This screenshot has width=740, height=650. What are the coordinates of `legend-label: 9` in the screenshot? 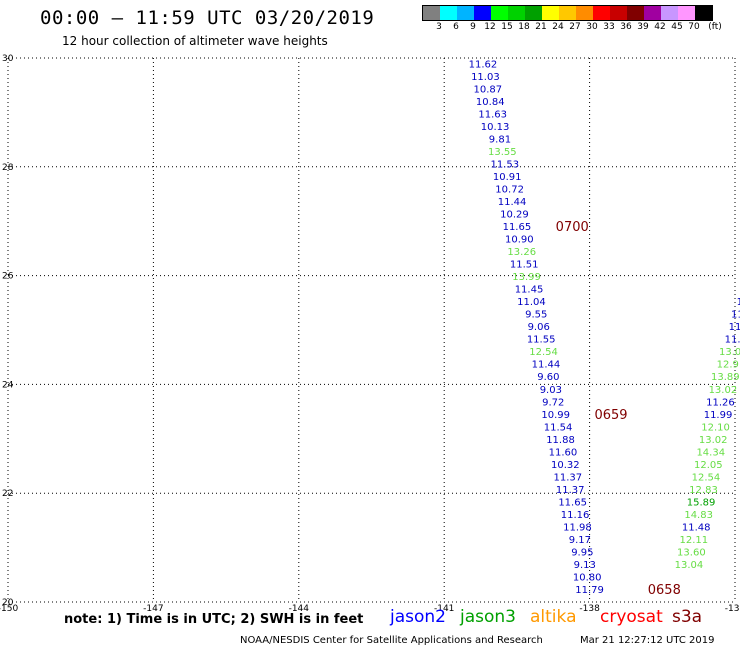 It's located at (473, 27).